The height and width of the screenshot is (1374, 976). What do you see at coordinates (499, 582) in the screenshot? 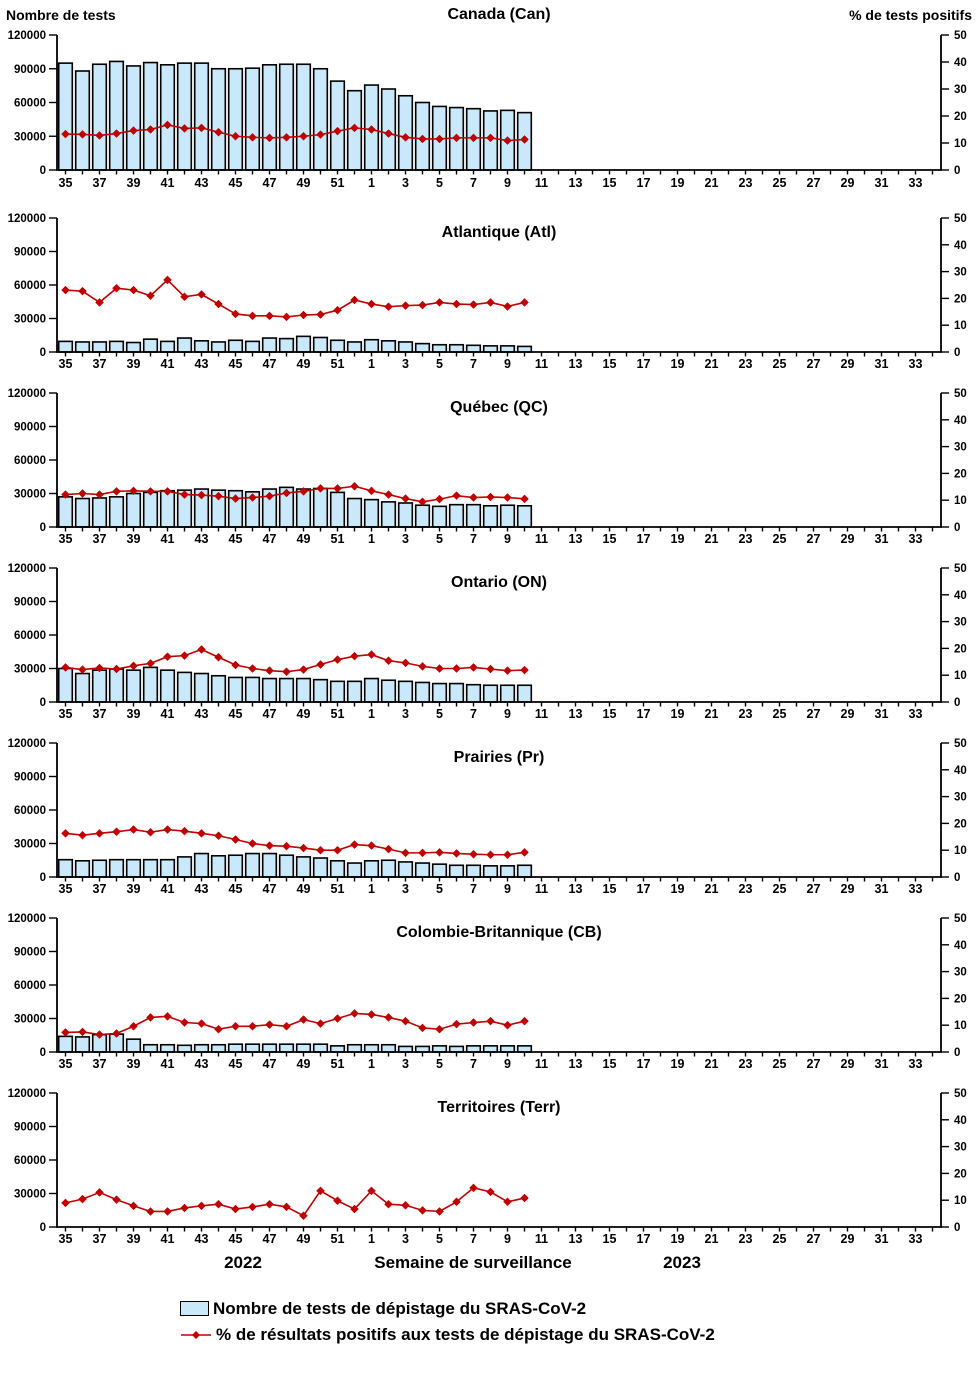
I see `svg-text: Ontario (ON)` at bounding box center [499, 582].